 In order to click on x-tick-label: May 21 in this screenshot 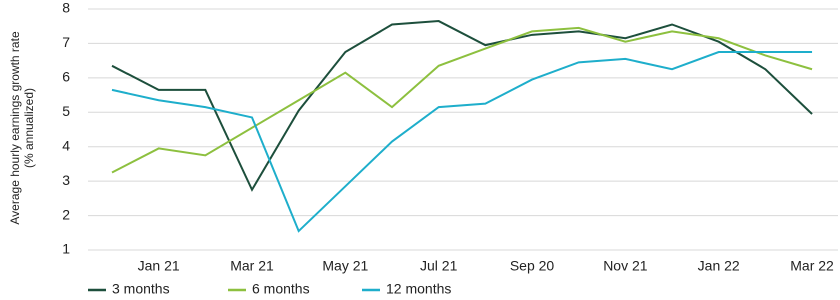, I will do `click(345, 266)`.